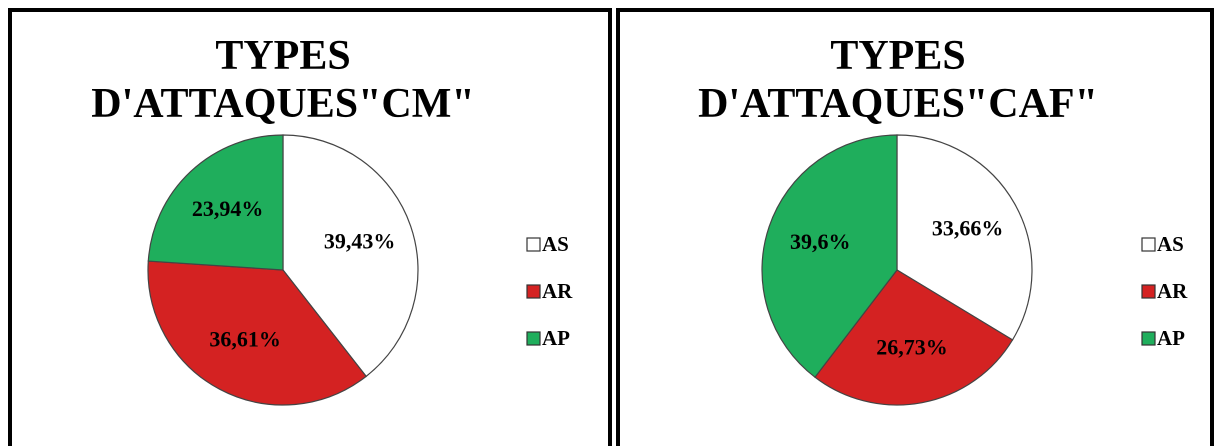  I want to click on chart-title: TYPES D'ATTAQUES"CAF", so click(898, 80).